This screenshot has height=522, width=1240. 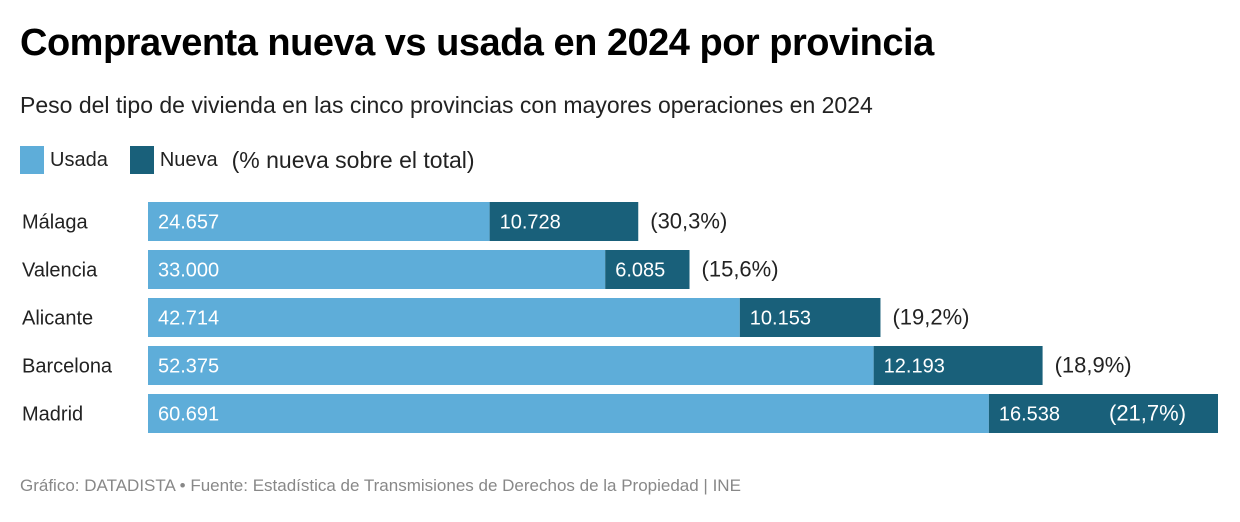 I want to click on value-label-nueva: 6.085, so click(x=640, y=271).